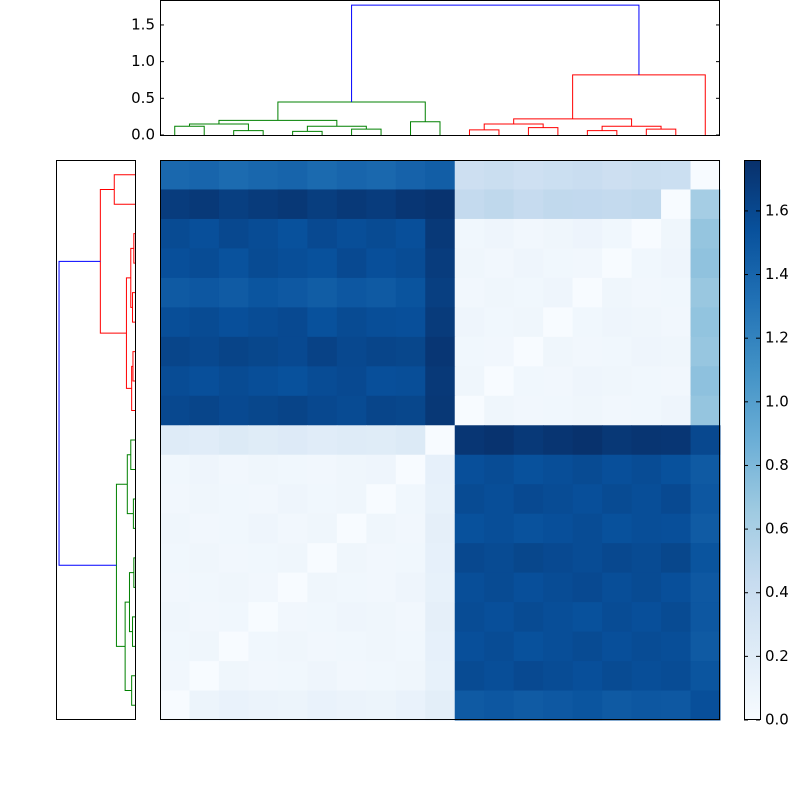  What do you see at coordinates (143, 61) in the screenshot?
I see `y-tick-label: 1.0` at bounding box center [143, 61].